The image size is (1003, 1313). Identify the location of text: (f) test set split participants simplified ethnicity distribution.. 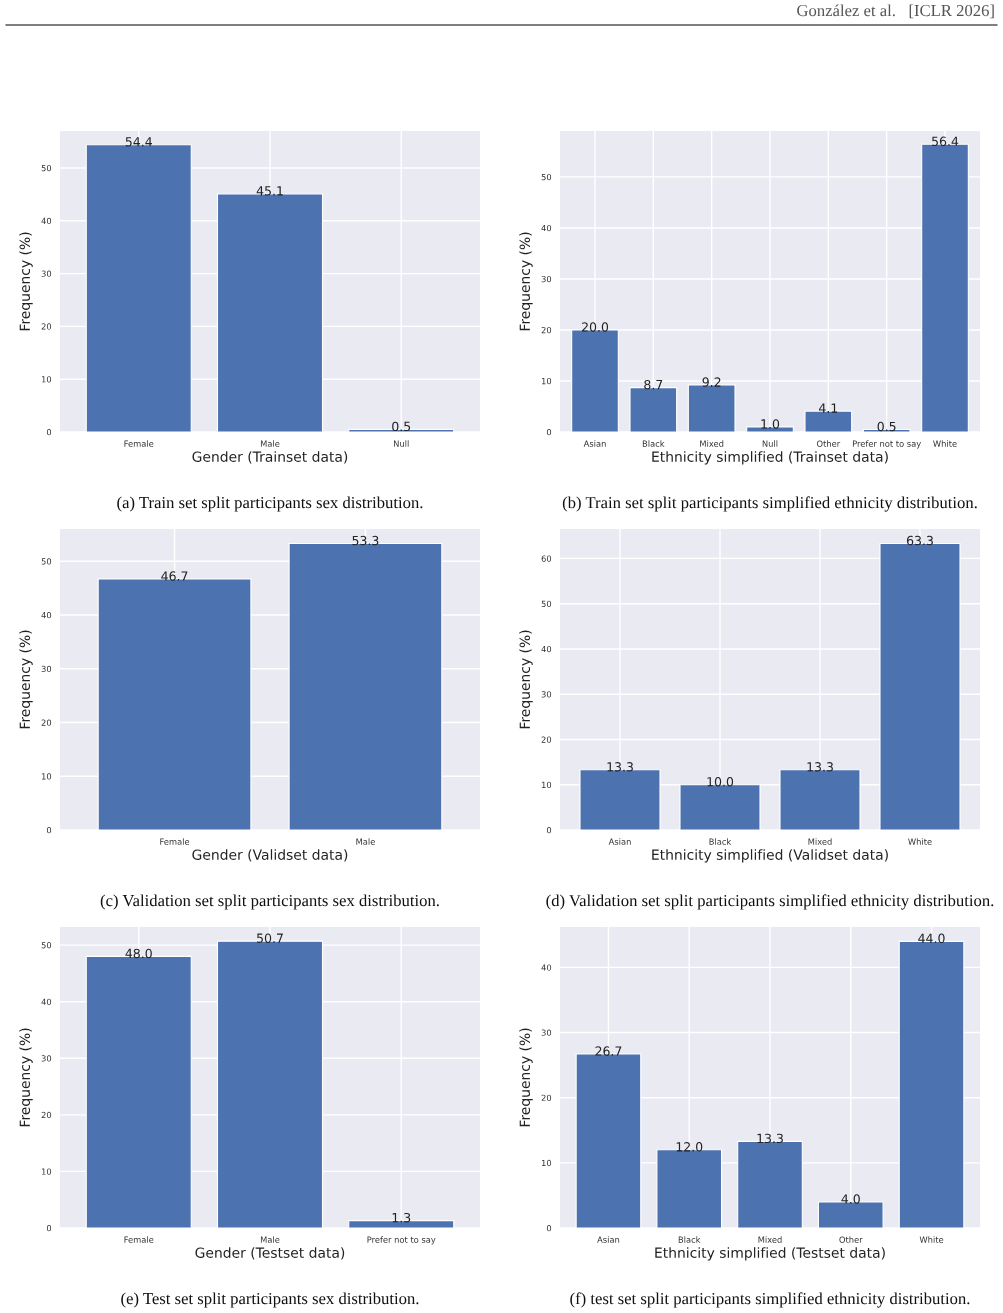
(770, 1300).